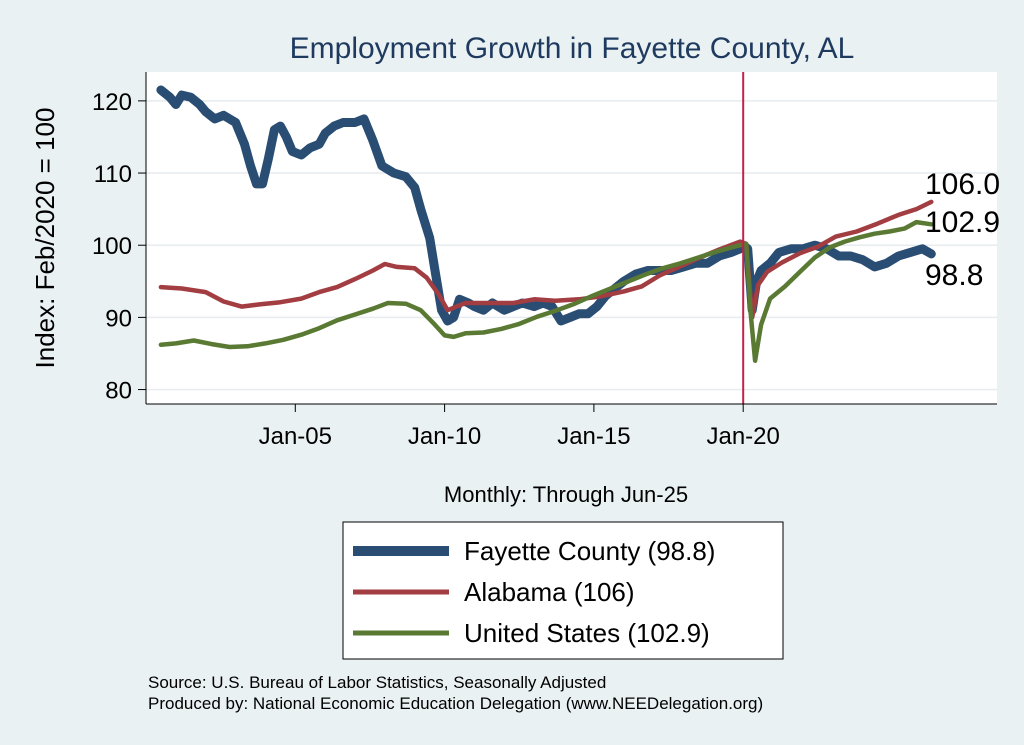 Image resolution: width=1024 pixels, height=745 pixels. What do you see at coordinates (112, 246) in the screenshot?
I see `y-tick-label-100: 100` at bounding box center [112, 246].